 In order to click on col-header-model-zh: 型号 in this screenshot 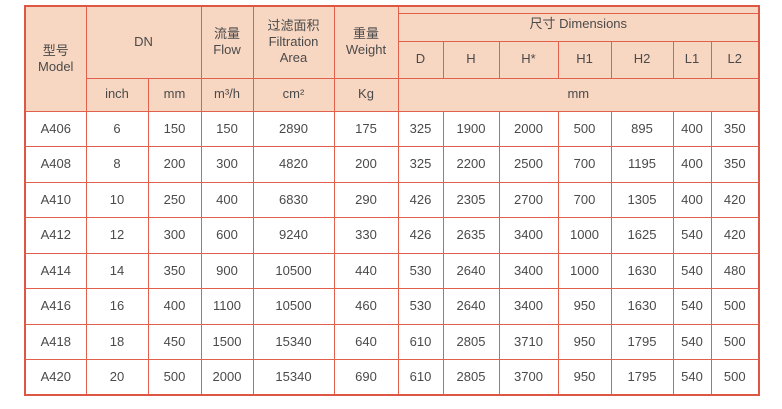, I will do `click(55, 50)`.